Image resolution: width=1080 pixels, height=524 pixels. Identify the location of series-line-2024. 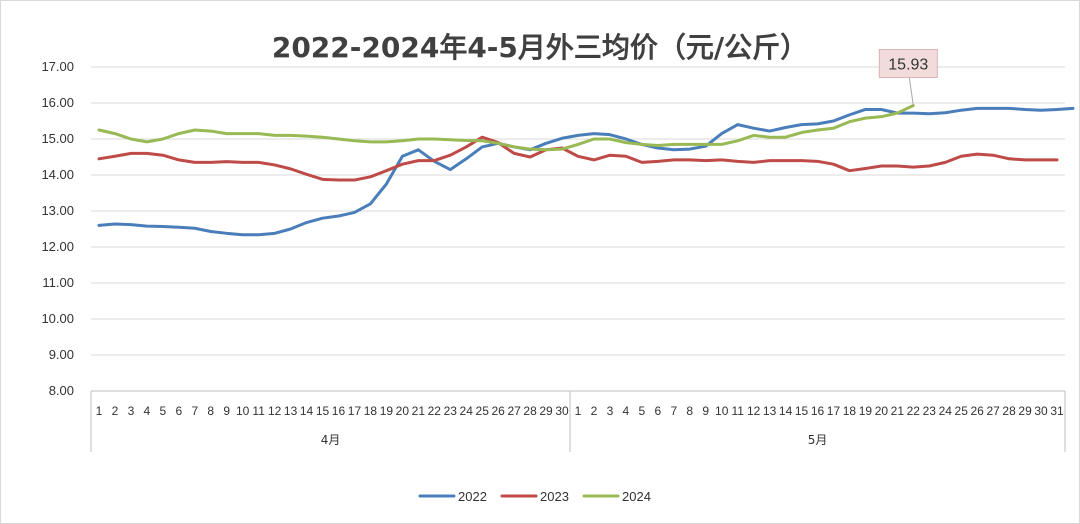
(506, 128).